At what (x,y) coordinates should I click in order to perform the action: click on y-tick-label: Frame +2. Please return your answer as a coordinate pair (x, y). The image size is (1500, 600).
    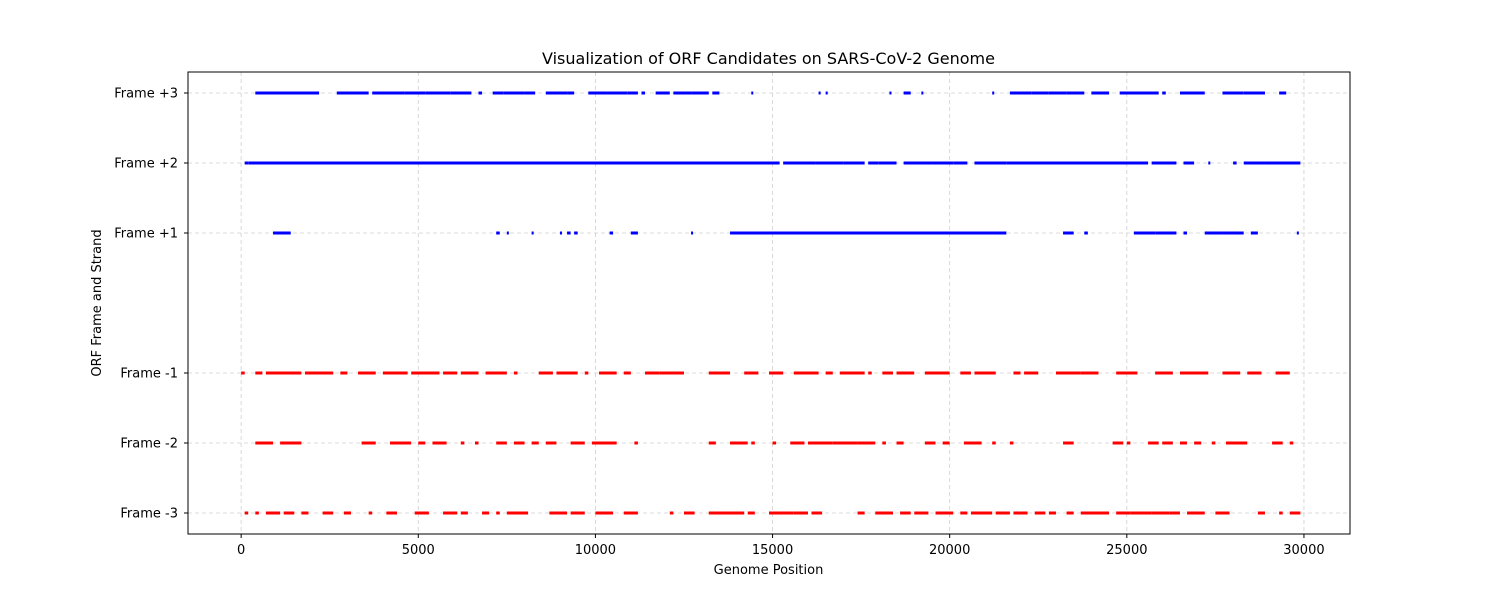
    Looking at the image, I should click on (146, 164).